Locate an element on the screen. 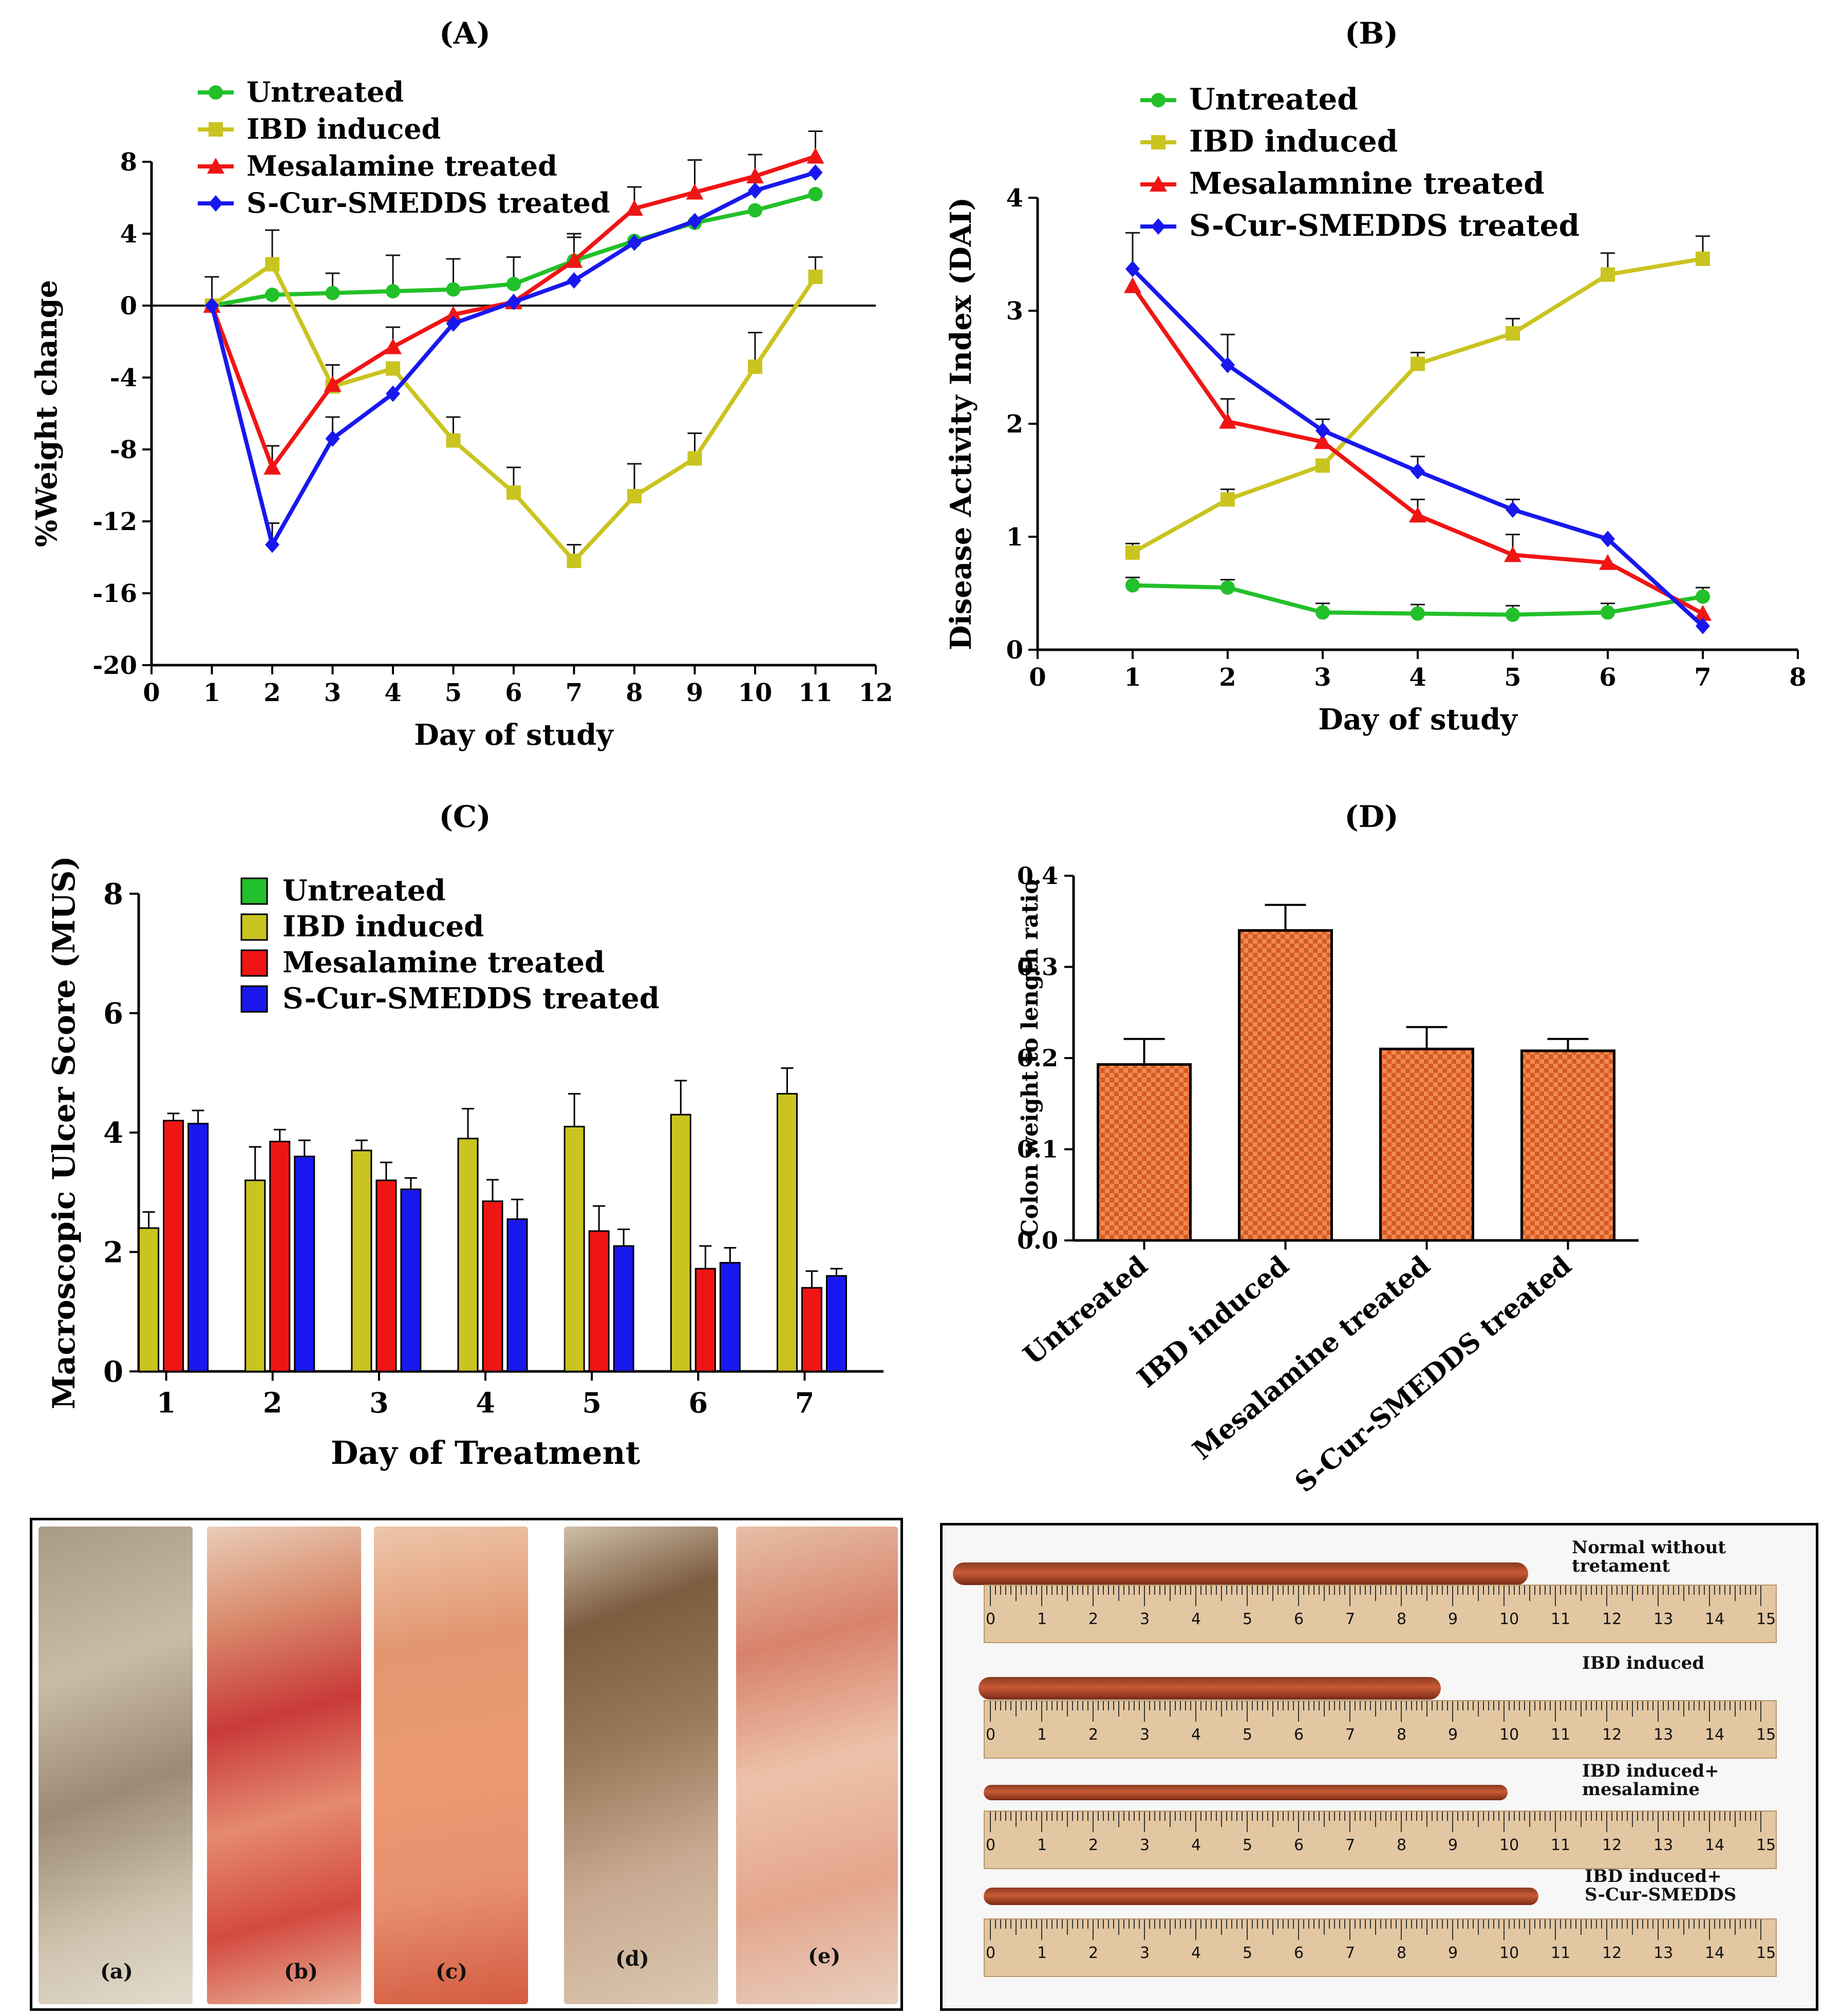  ruler-number: 9 is located at coordinates (1453, 1953).